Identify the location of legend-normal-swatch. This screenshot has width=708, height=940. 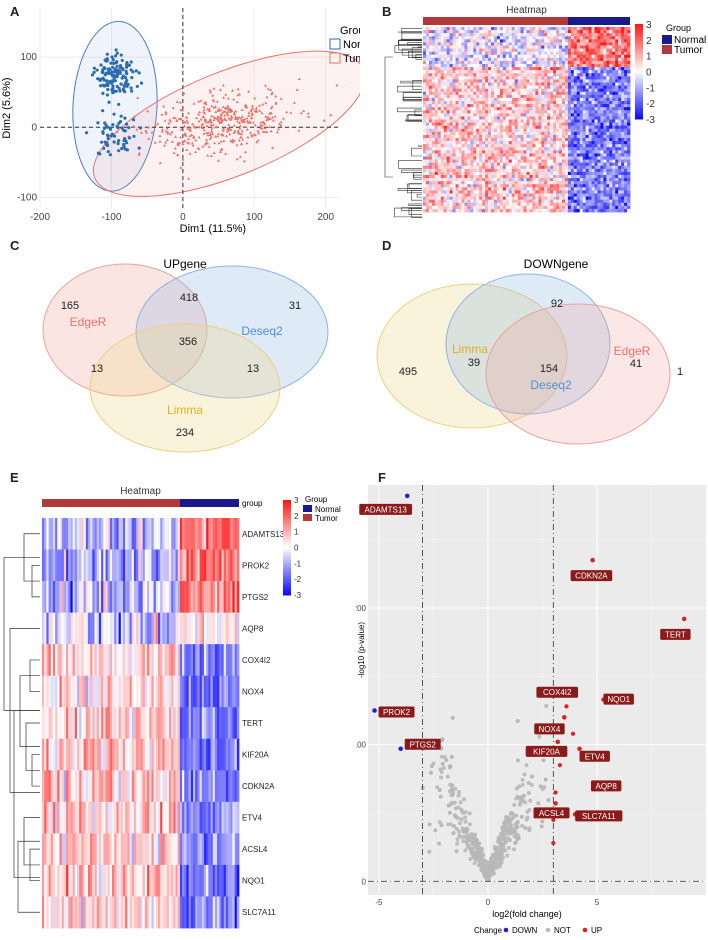
(667, 39).